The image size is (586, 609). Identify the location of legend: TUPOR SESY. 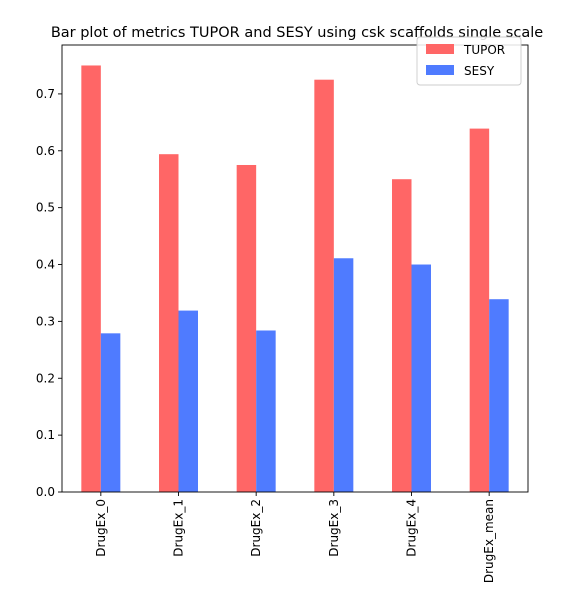
(469, 61).